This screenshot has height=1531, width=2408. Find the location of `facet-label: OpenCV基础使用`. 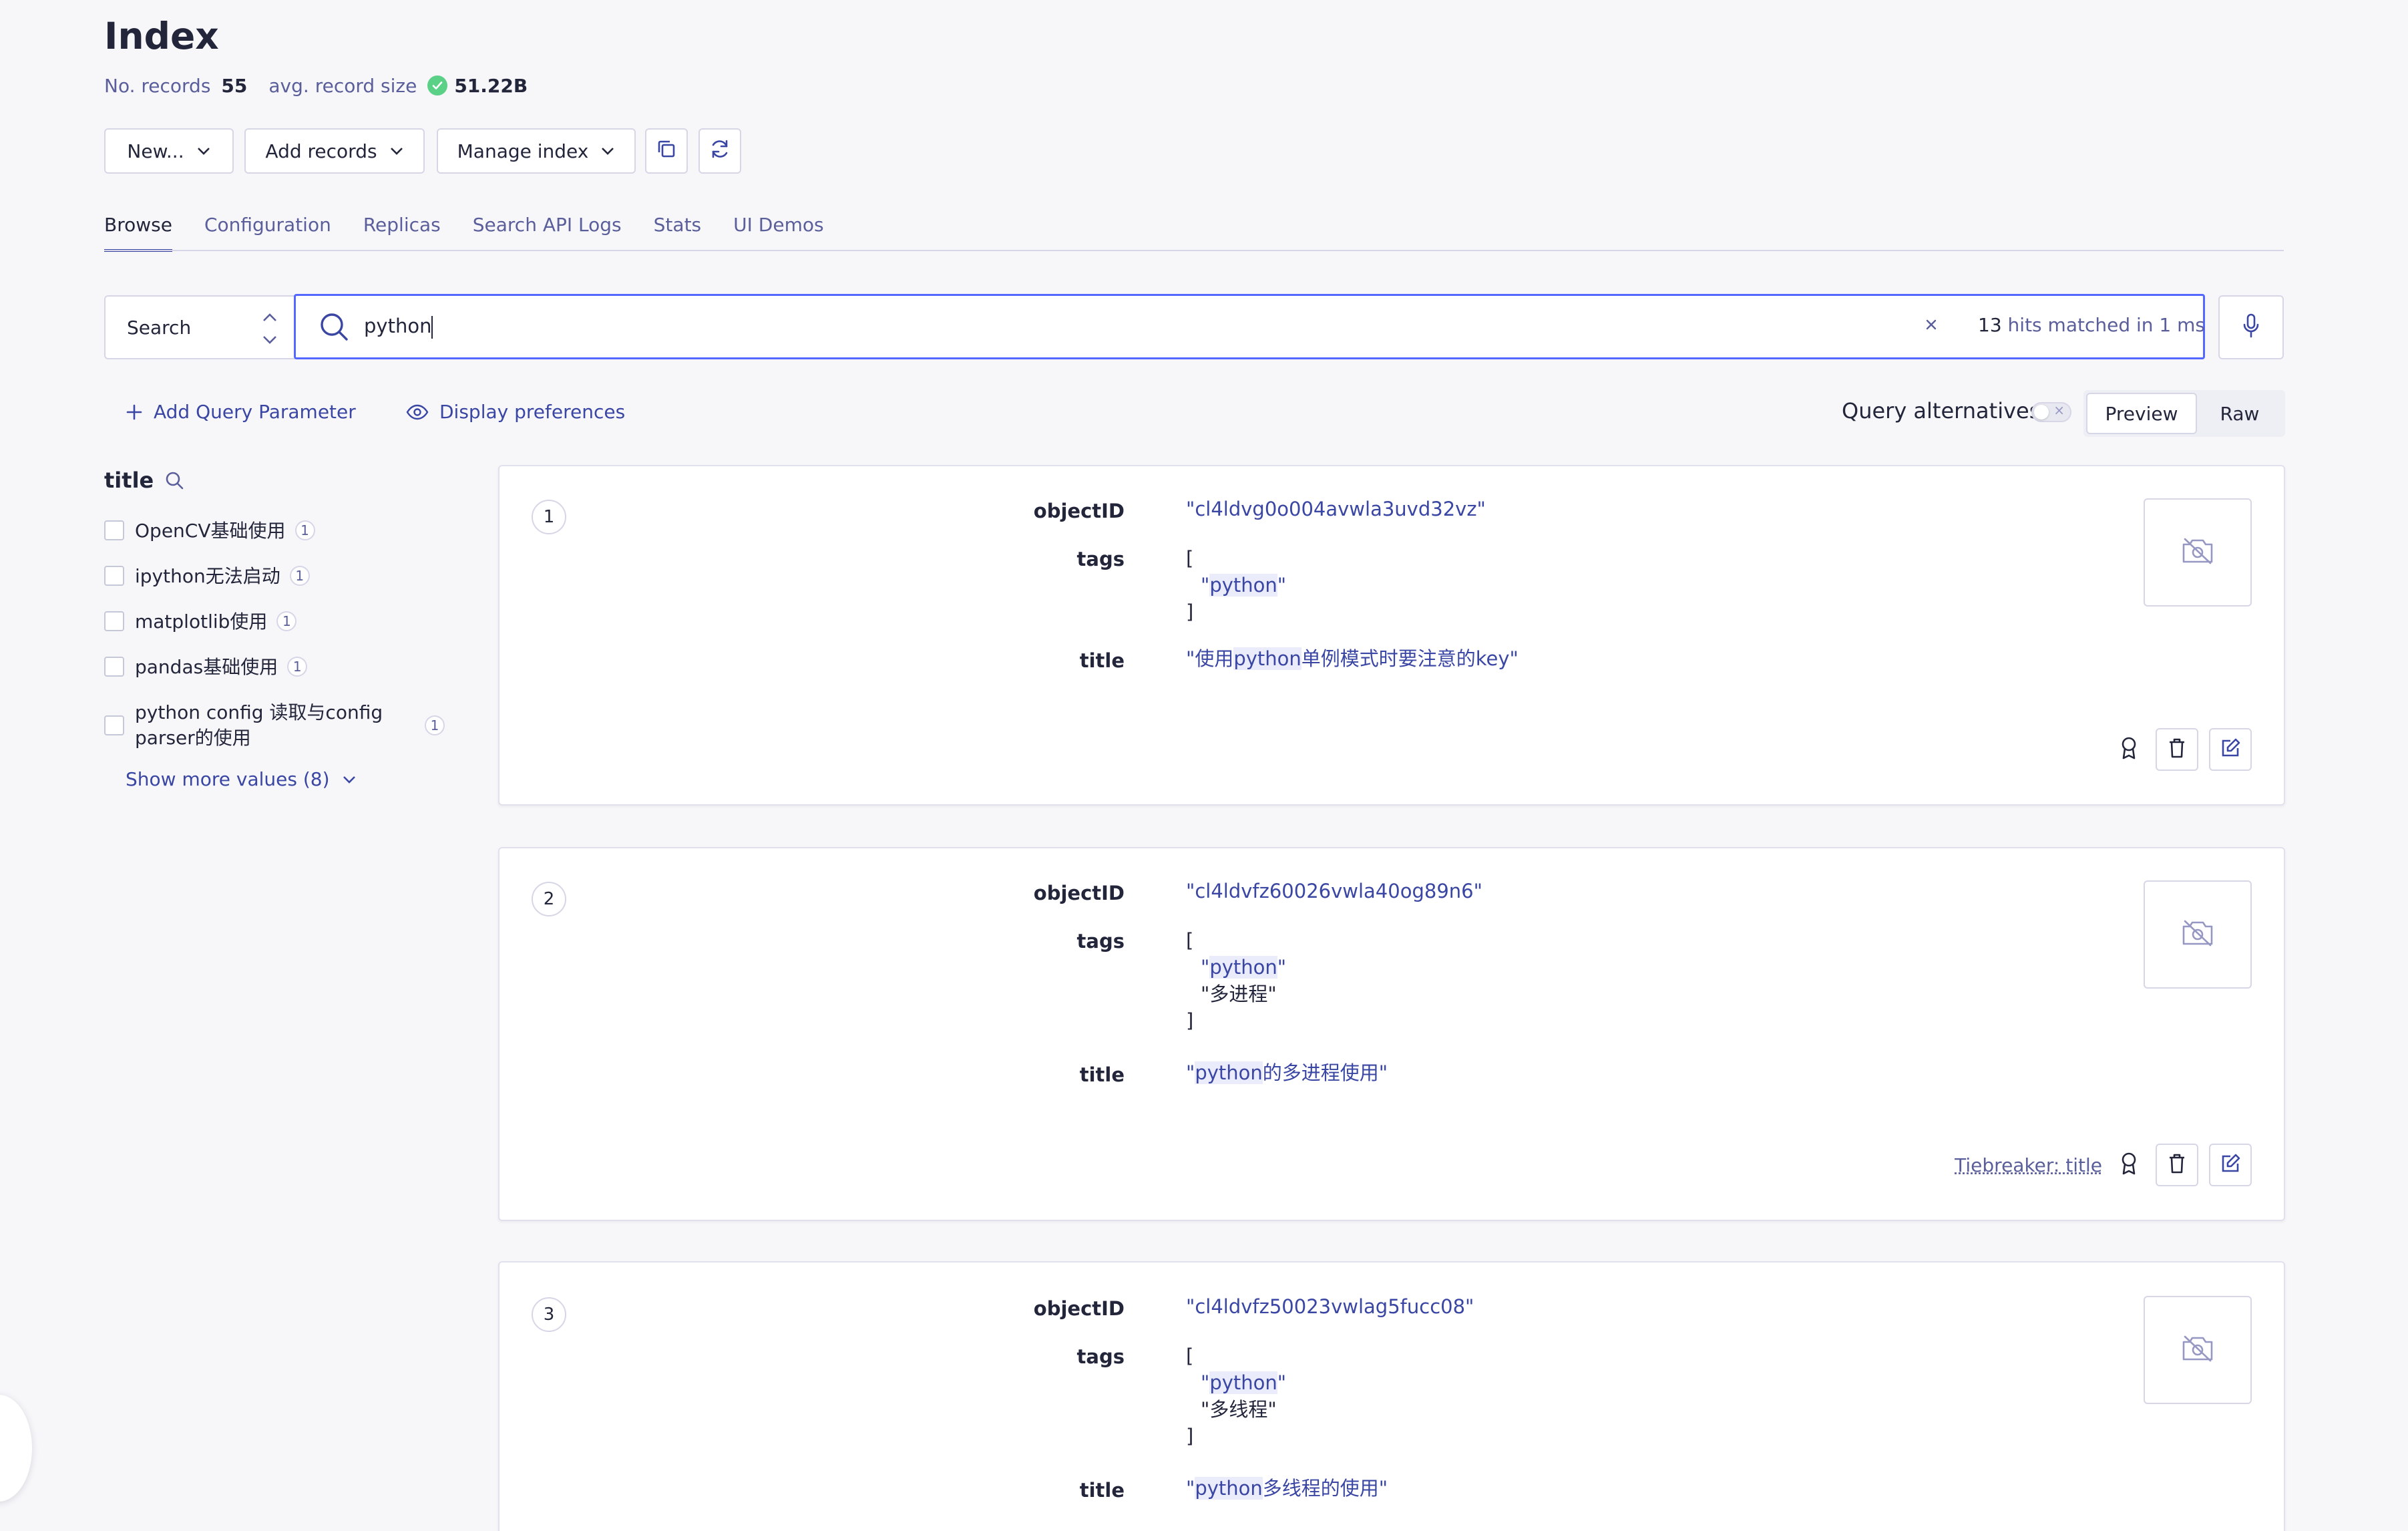

facet-label: OpenCV基础使用 is located at coordinates (210, 531).